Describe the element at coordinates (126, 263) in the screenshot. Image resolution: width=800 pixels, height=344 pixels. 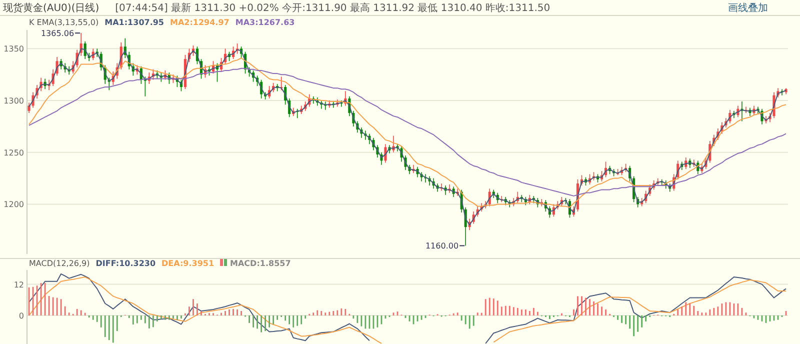
I see `series-label: DIFF:10.3230` at that location.